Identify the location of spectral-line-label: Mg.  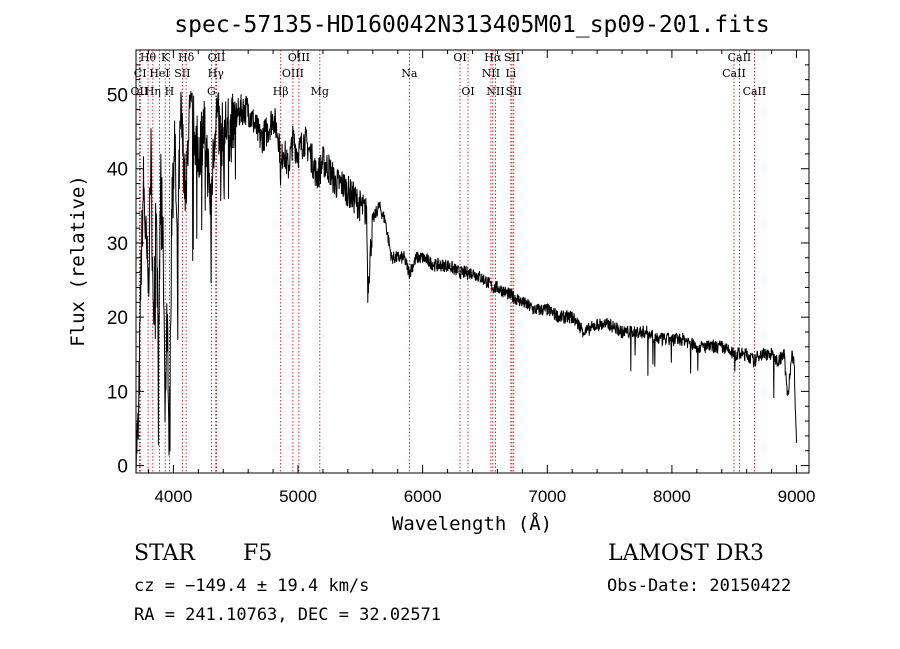
(320, 91).